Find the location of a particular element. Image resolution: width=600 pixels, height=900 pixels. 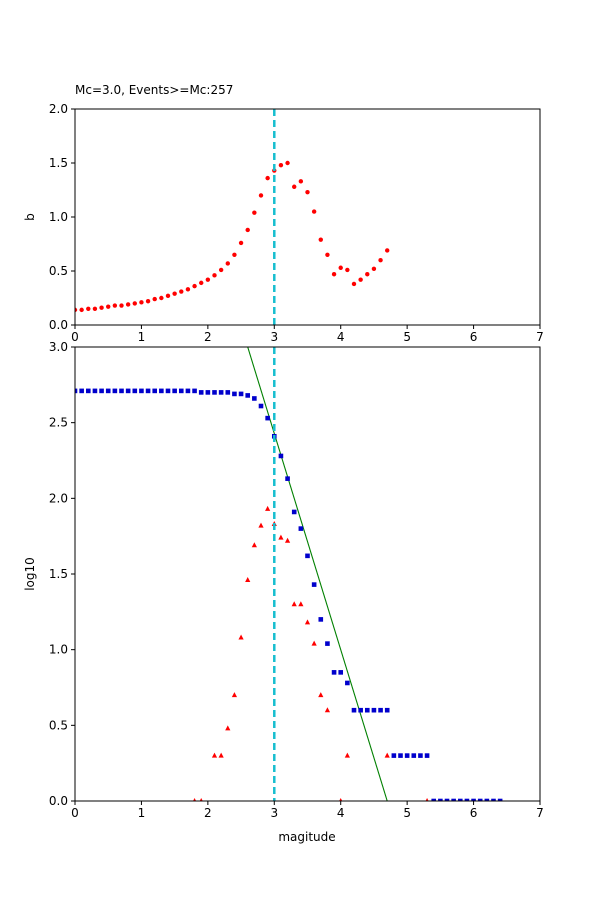

fit-line is located at coordinates (317, 574).